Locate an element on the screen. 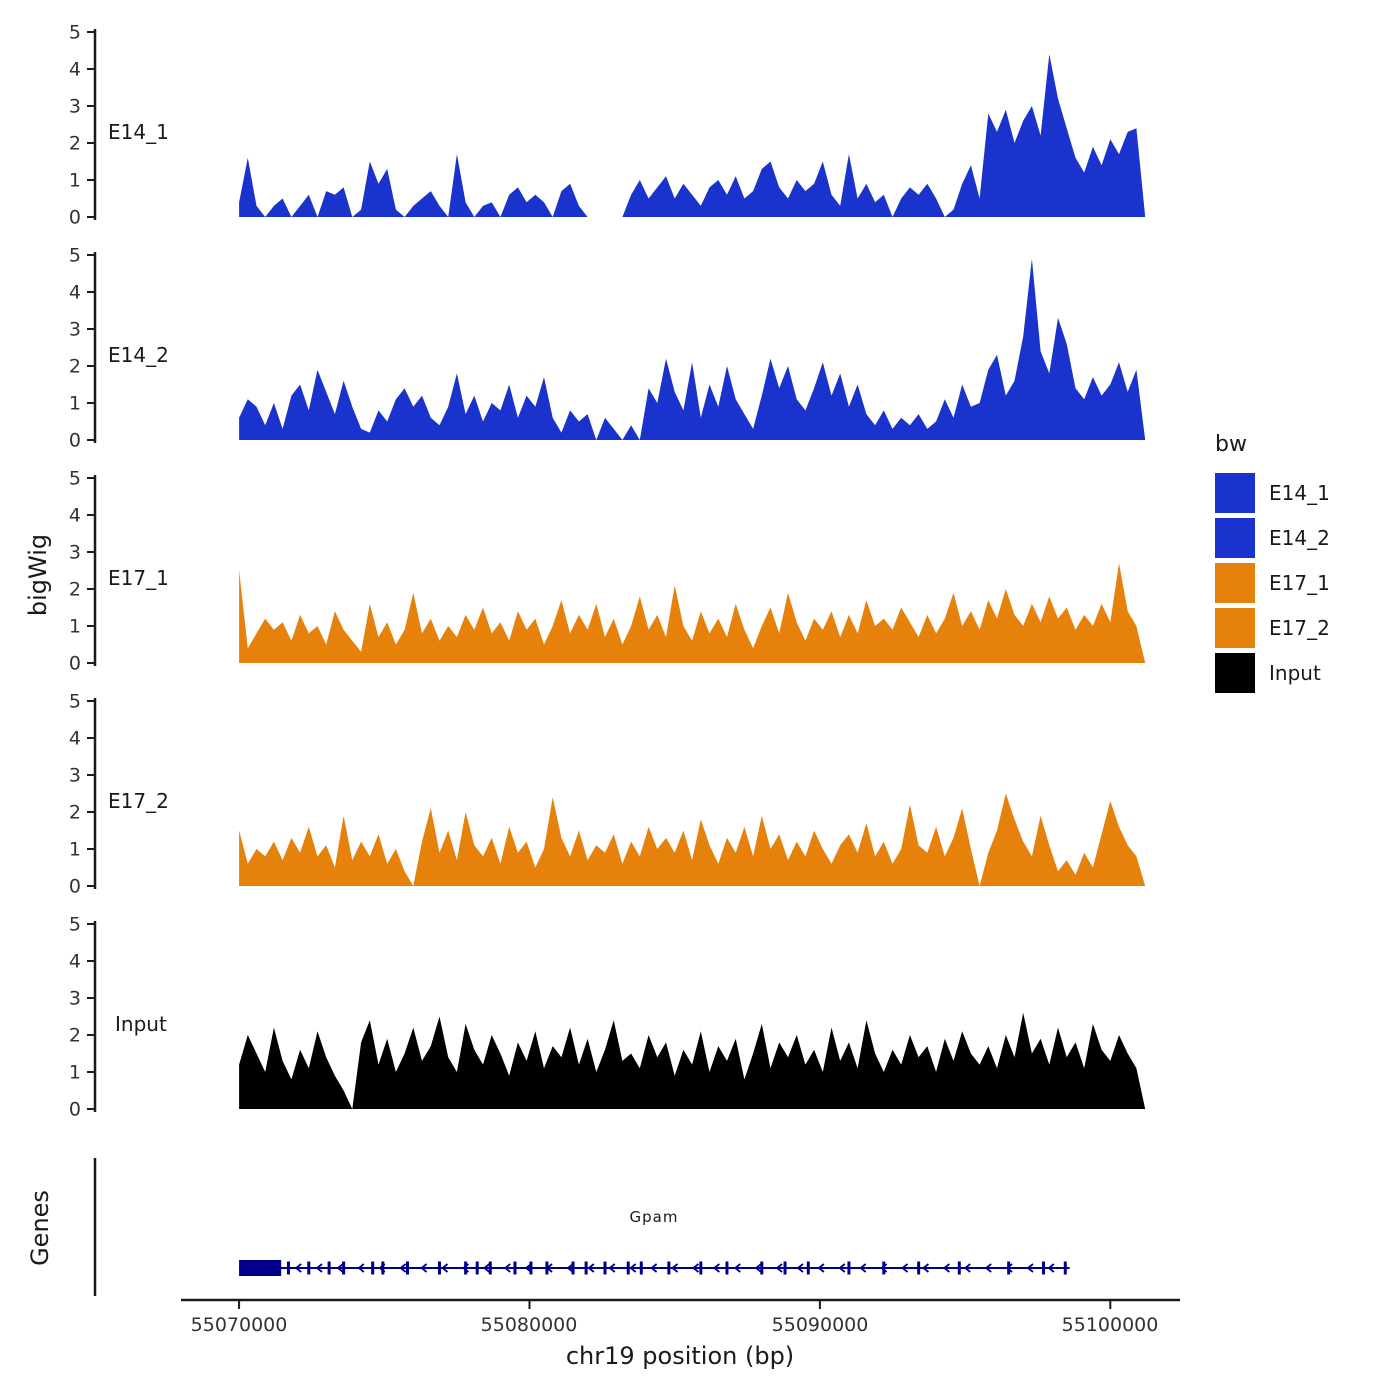 This screenshot has height=1400, width=1400. track-E14_1: 0 1 2 3 4 5 is located at coordinates (607, 125).